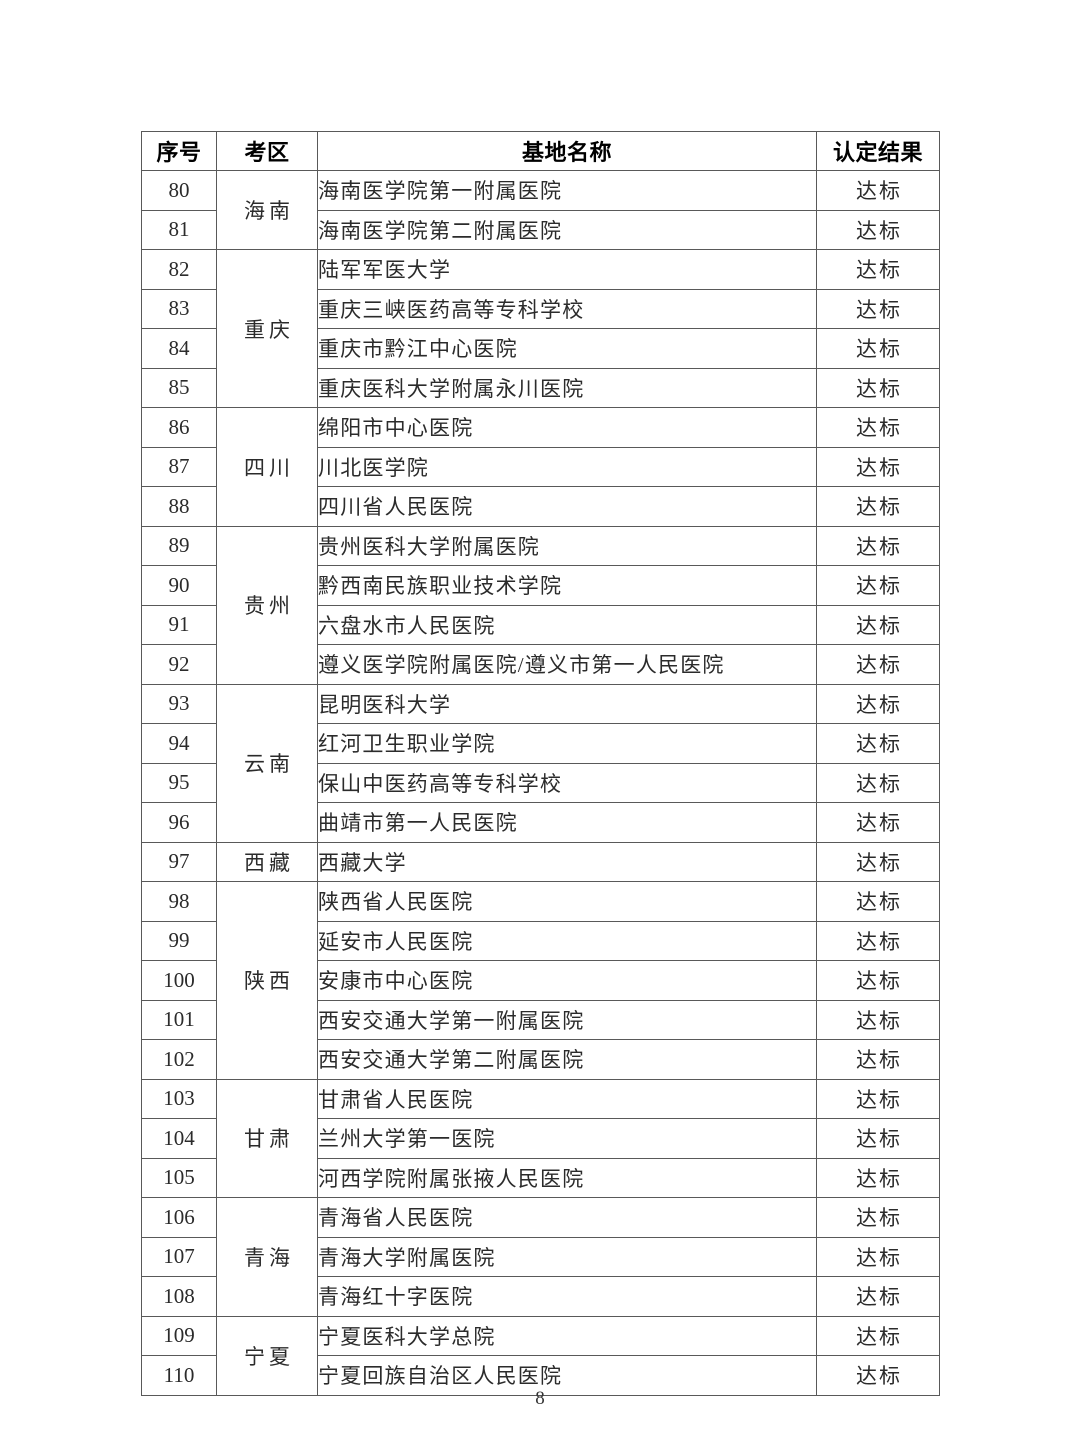 The width and height of the screenshot is (1080, 1438). I want to click on cell-sequence: 108, so click(179, 1296).